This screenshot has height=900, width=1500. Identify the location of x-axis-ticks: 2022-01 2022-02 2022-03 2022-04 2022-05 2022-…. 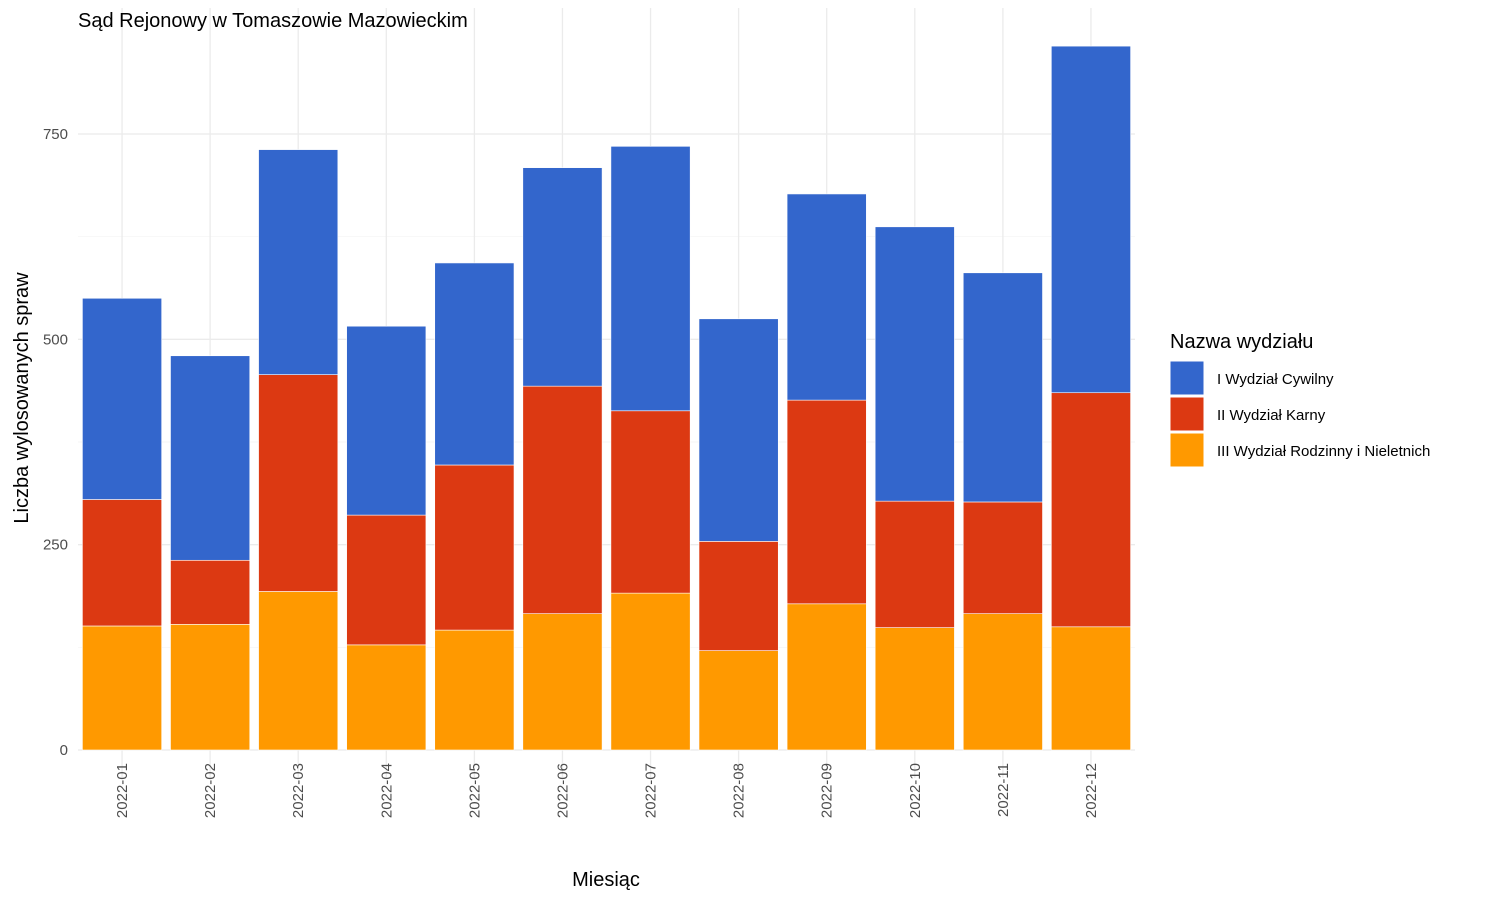
(607, 790).